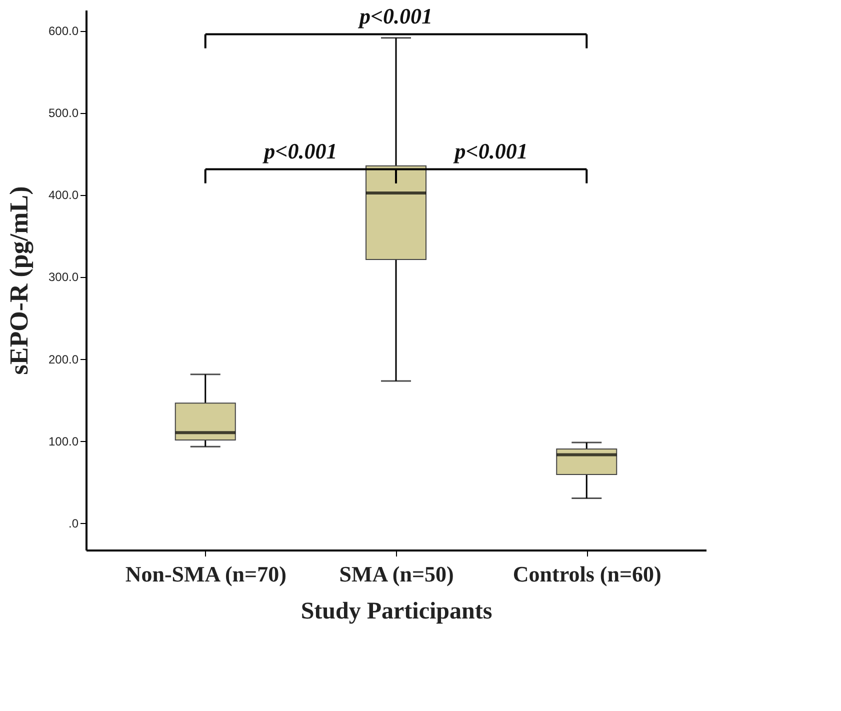 The height and width of the screenshot is (711, 841). I want to click on x-tick-label: SMA (n=50), so click(396, 574).